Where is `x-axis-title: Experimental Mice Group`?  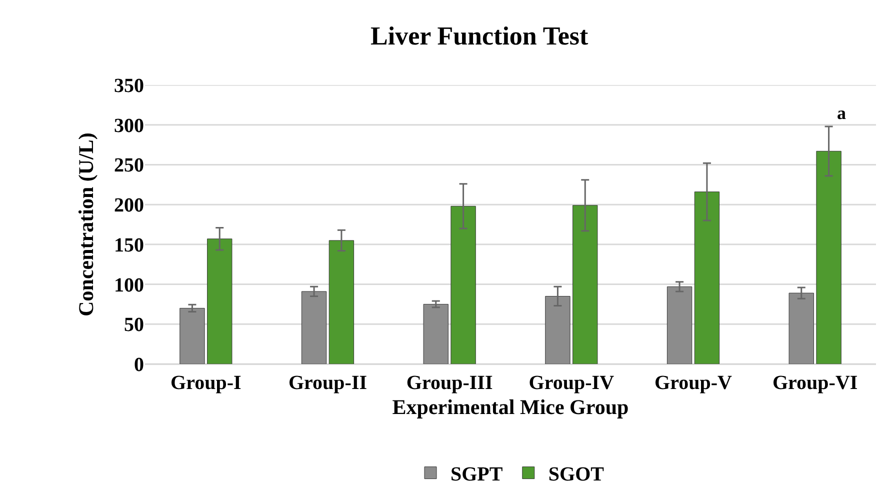 x-axis-title: Experimental Mice Group is located at coordinates (510, 407).